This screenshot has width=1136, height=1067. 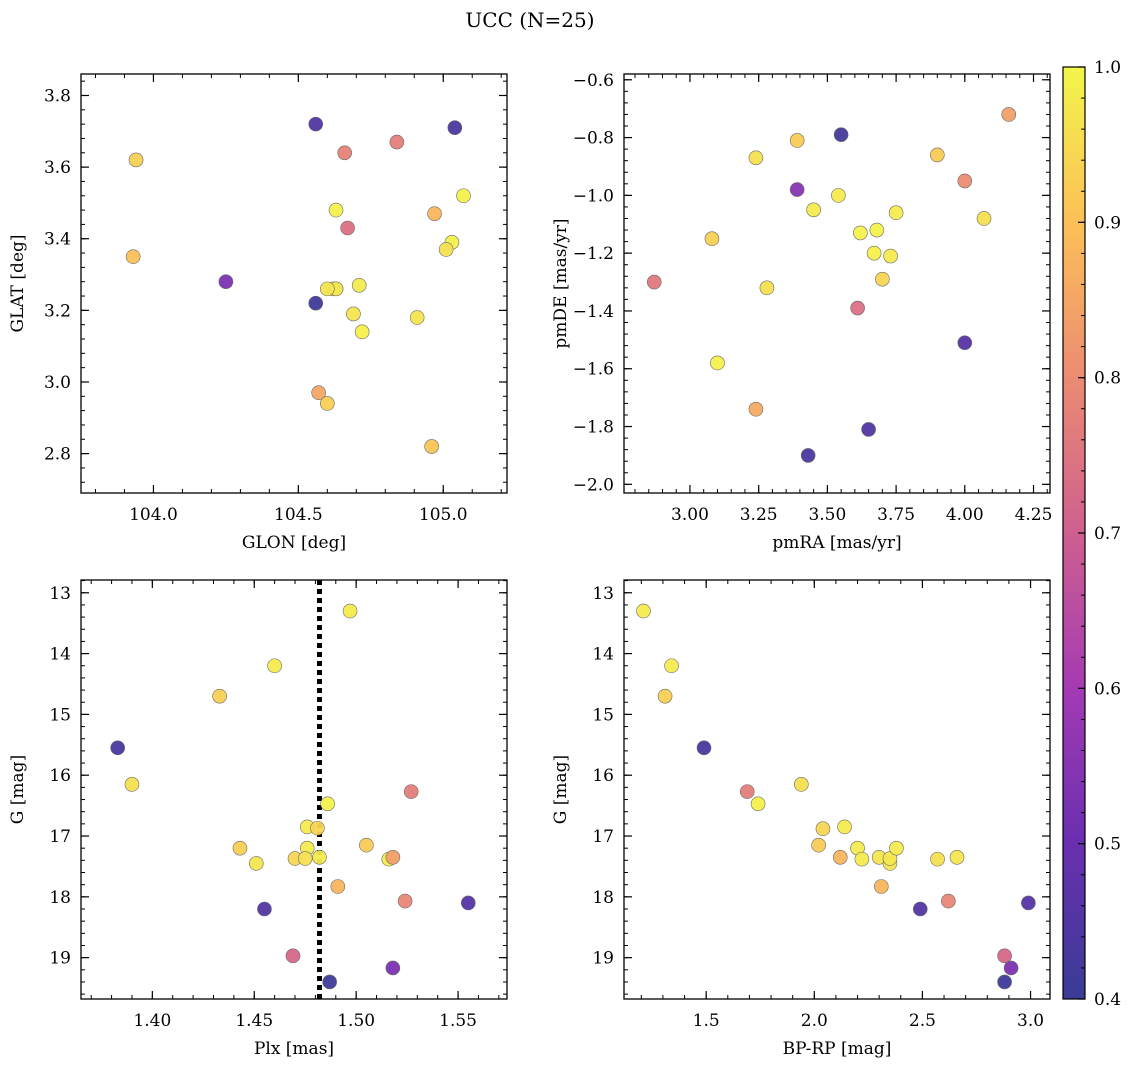 What do you see at coordinates (60, 776) in the screenshot?
I see `y-tick-label: 16` at bounding box center [60, 776].